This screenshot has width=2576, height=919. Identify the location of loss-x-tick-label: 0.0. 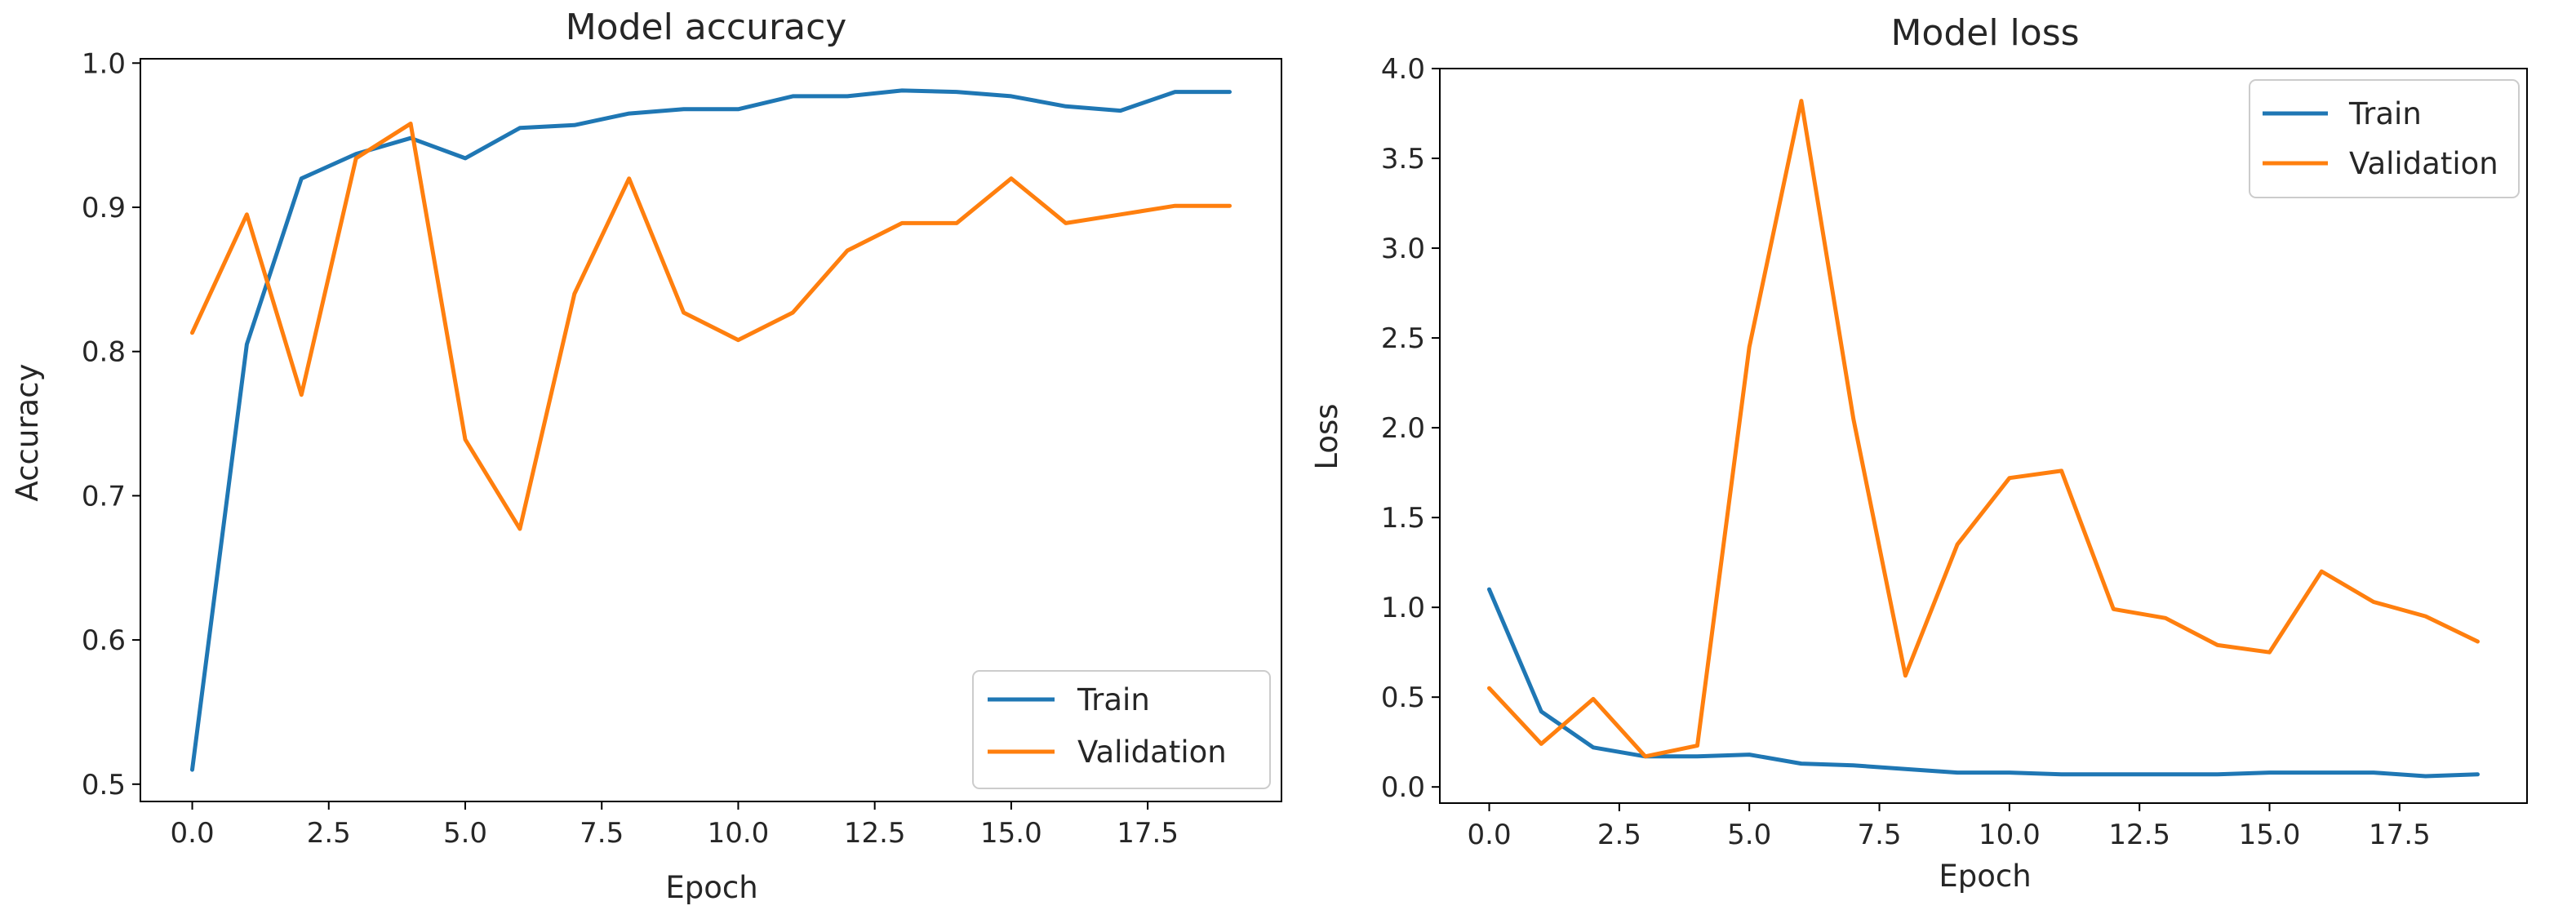
(1490, 835).